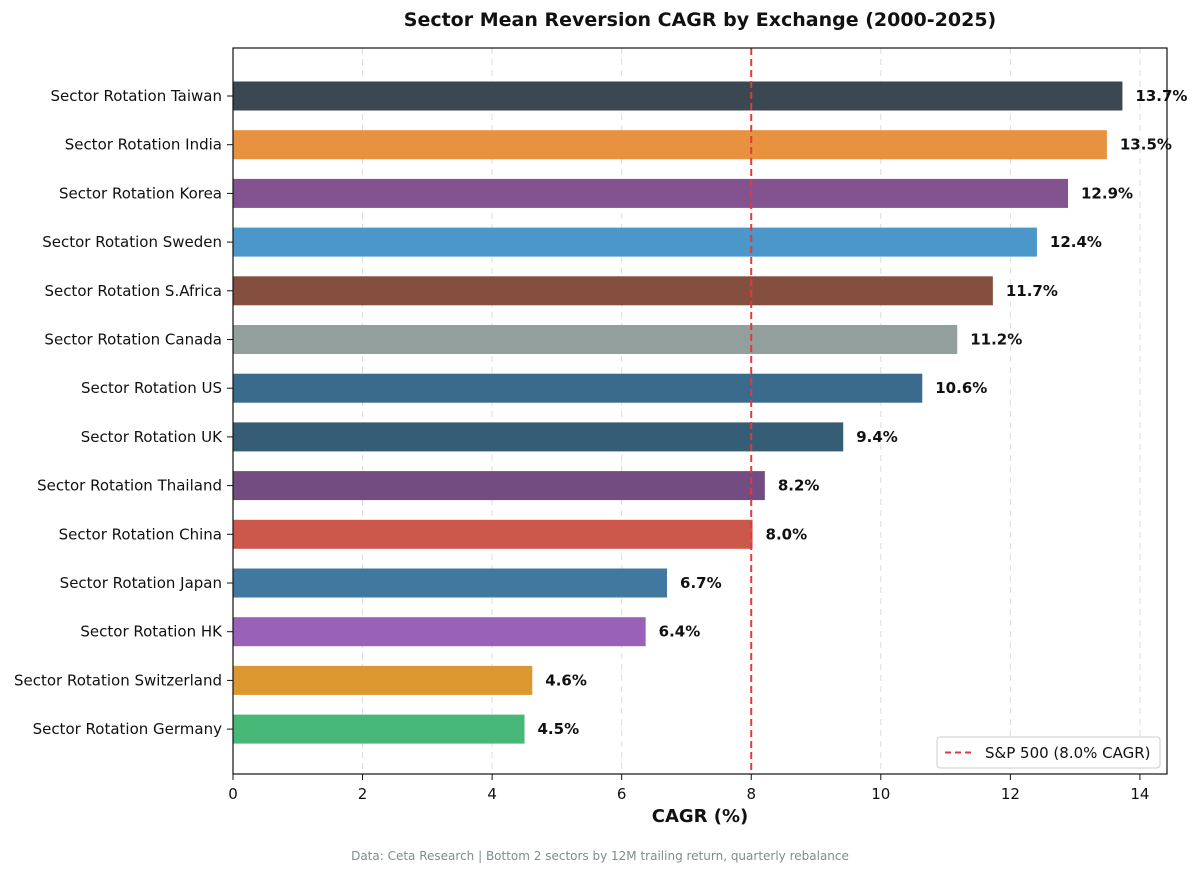 The image size is (1200, 873). I want to click on value-label: 4.6%, so click(566, 680).